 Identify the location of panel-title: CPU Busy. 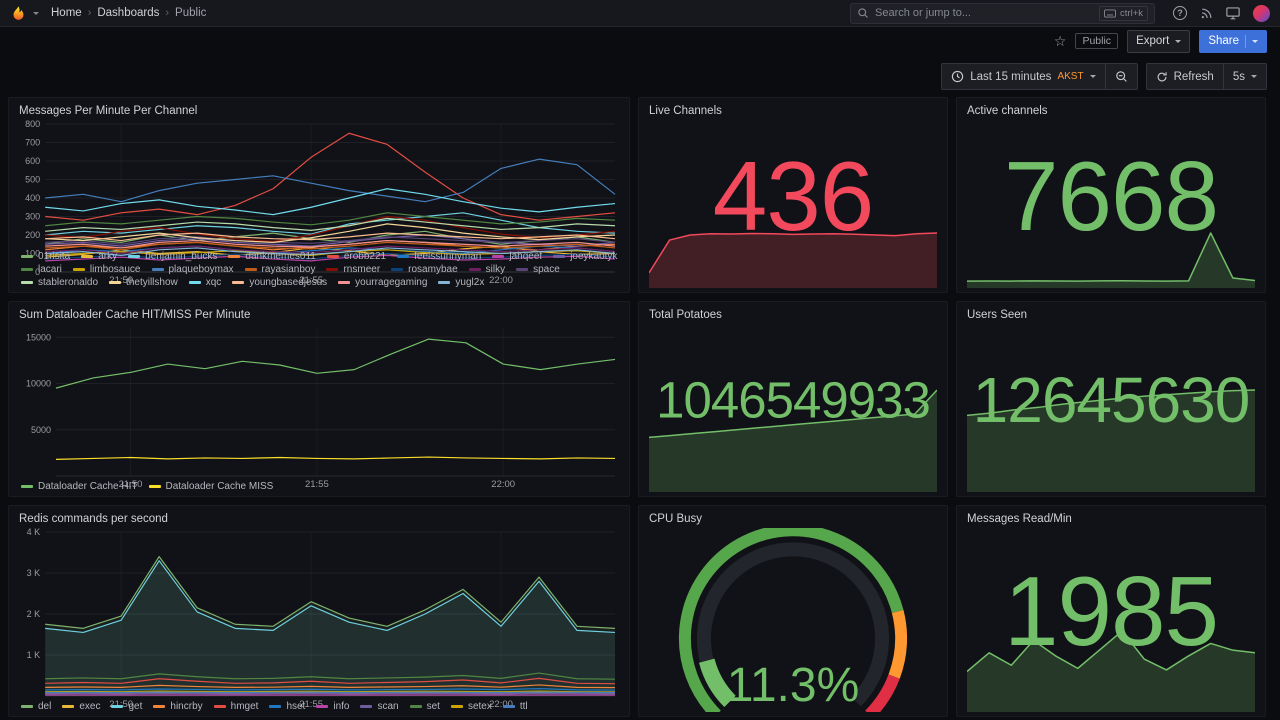
(676, 519).